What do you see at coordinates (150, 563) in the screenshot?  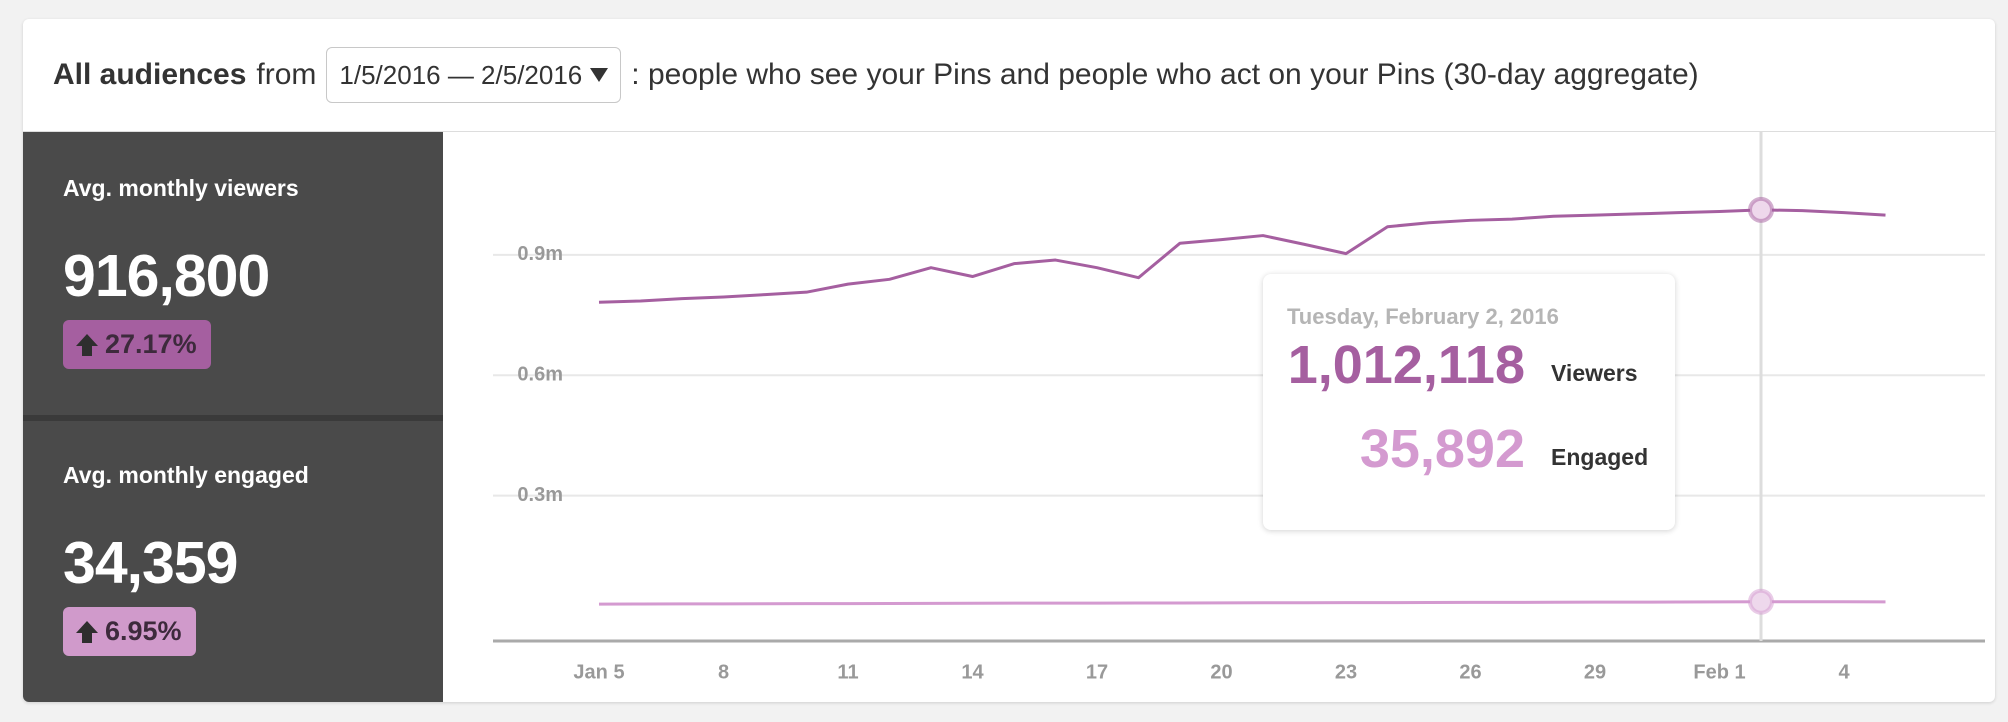 I see `summary-value: 34,359` at bounding box center [150, 563].